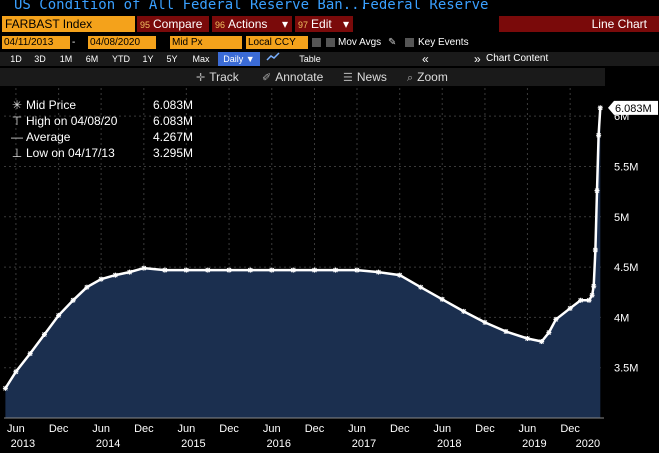  Describe the element at coordinates (409, 42) in the screenshot. I see `key-events-checkbox` at that location.